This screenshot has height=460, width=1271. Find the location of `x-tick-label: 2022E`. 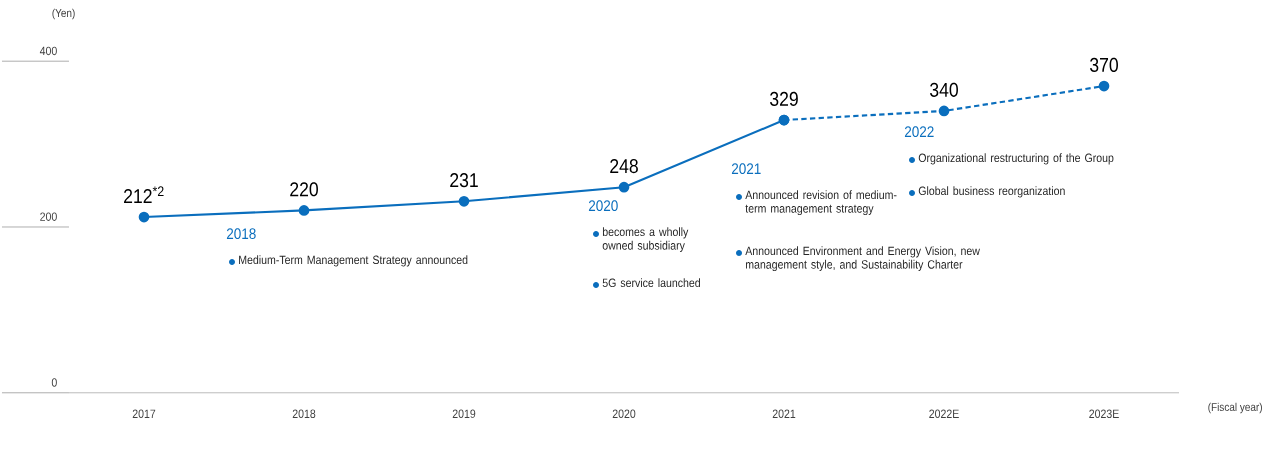

x-tick-label: 2022E is located at coordinates (944, 414).